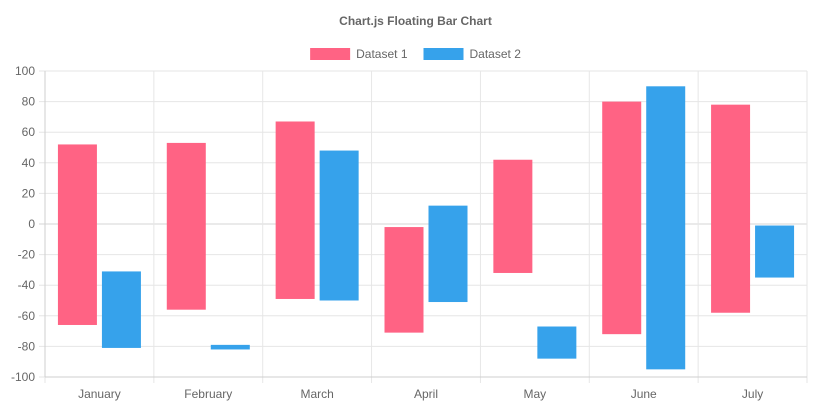  Describe the element at coordinates (121, 309) in the screenshot. I see `bar-dataset-2-january` at that location.